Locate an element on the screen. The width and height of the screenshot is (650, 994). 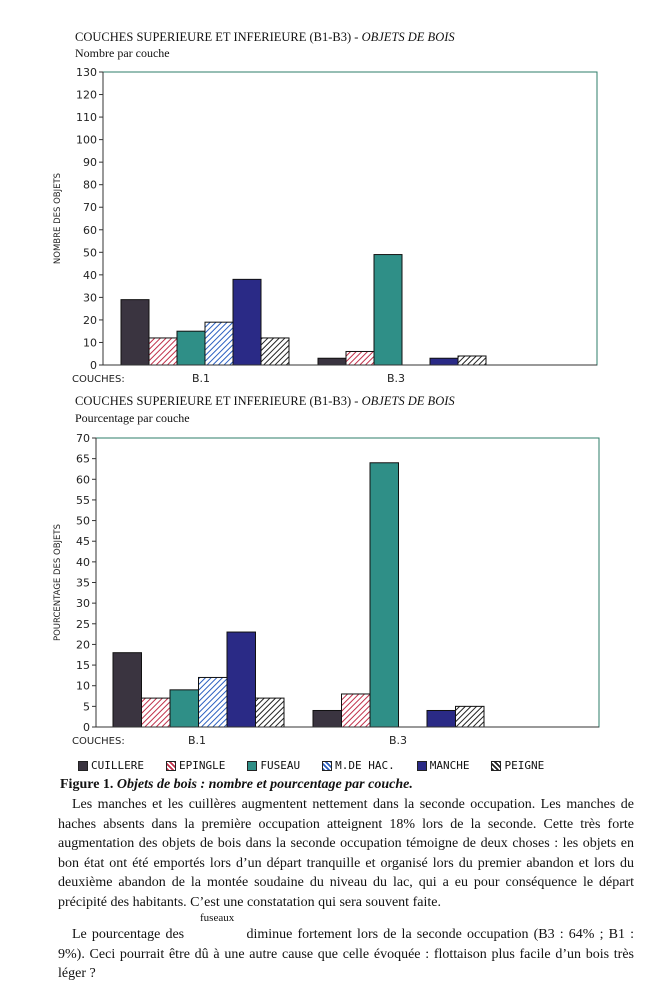
y-tick-label: 65 is located at coordinates (83, 459).